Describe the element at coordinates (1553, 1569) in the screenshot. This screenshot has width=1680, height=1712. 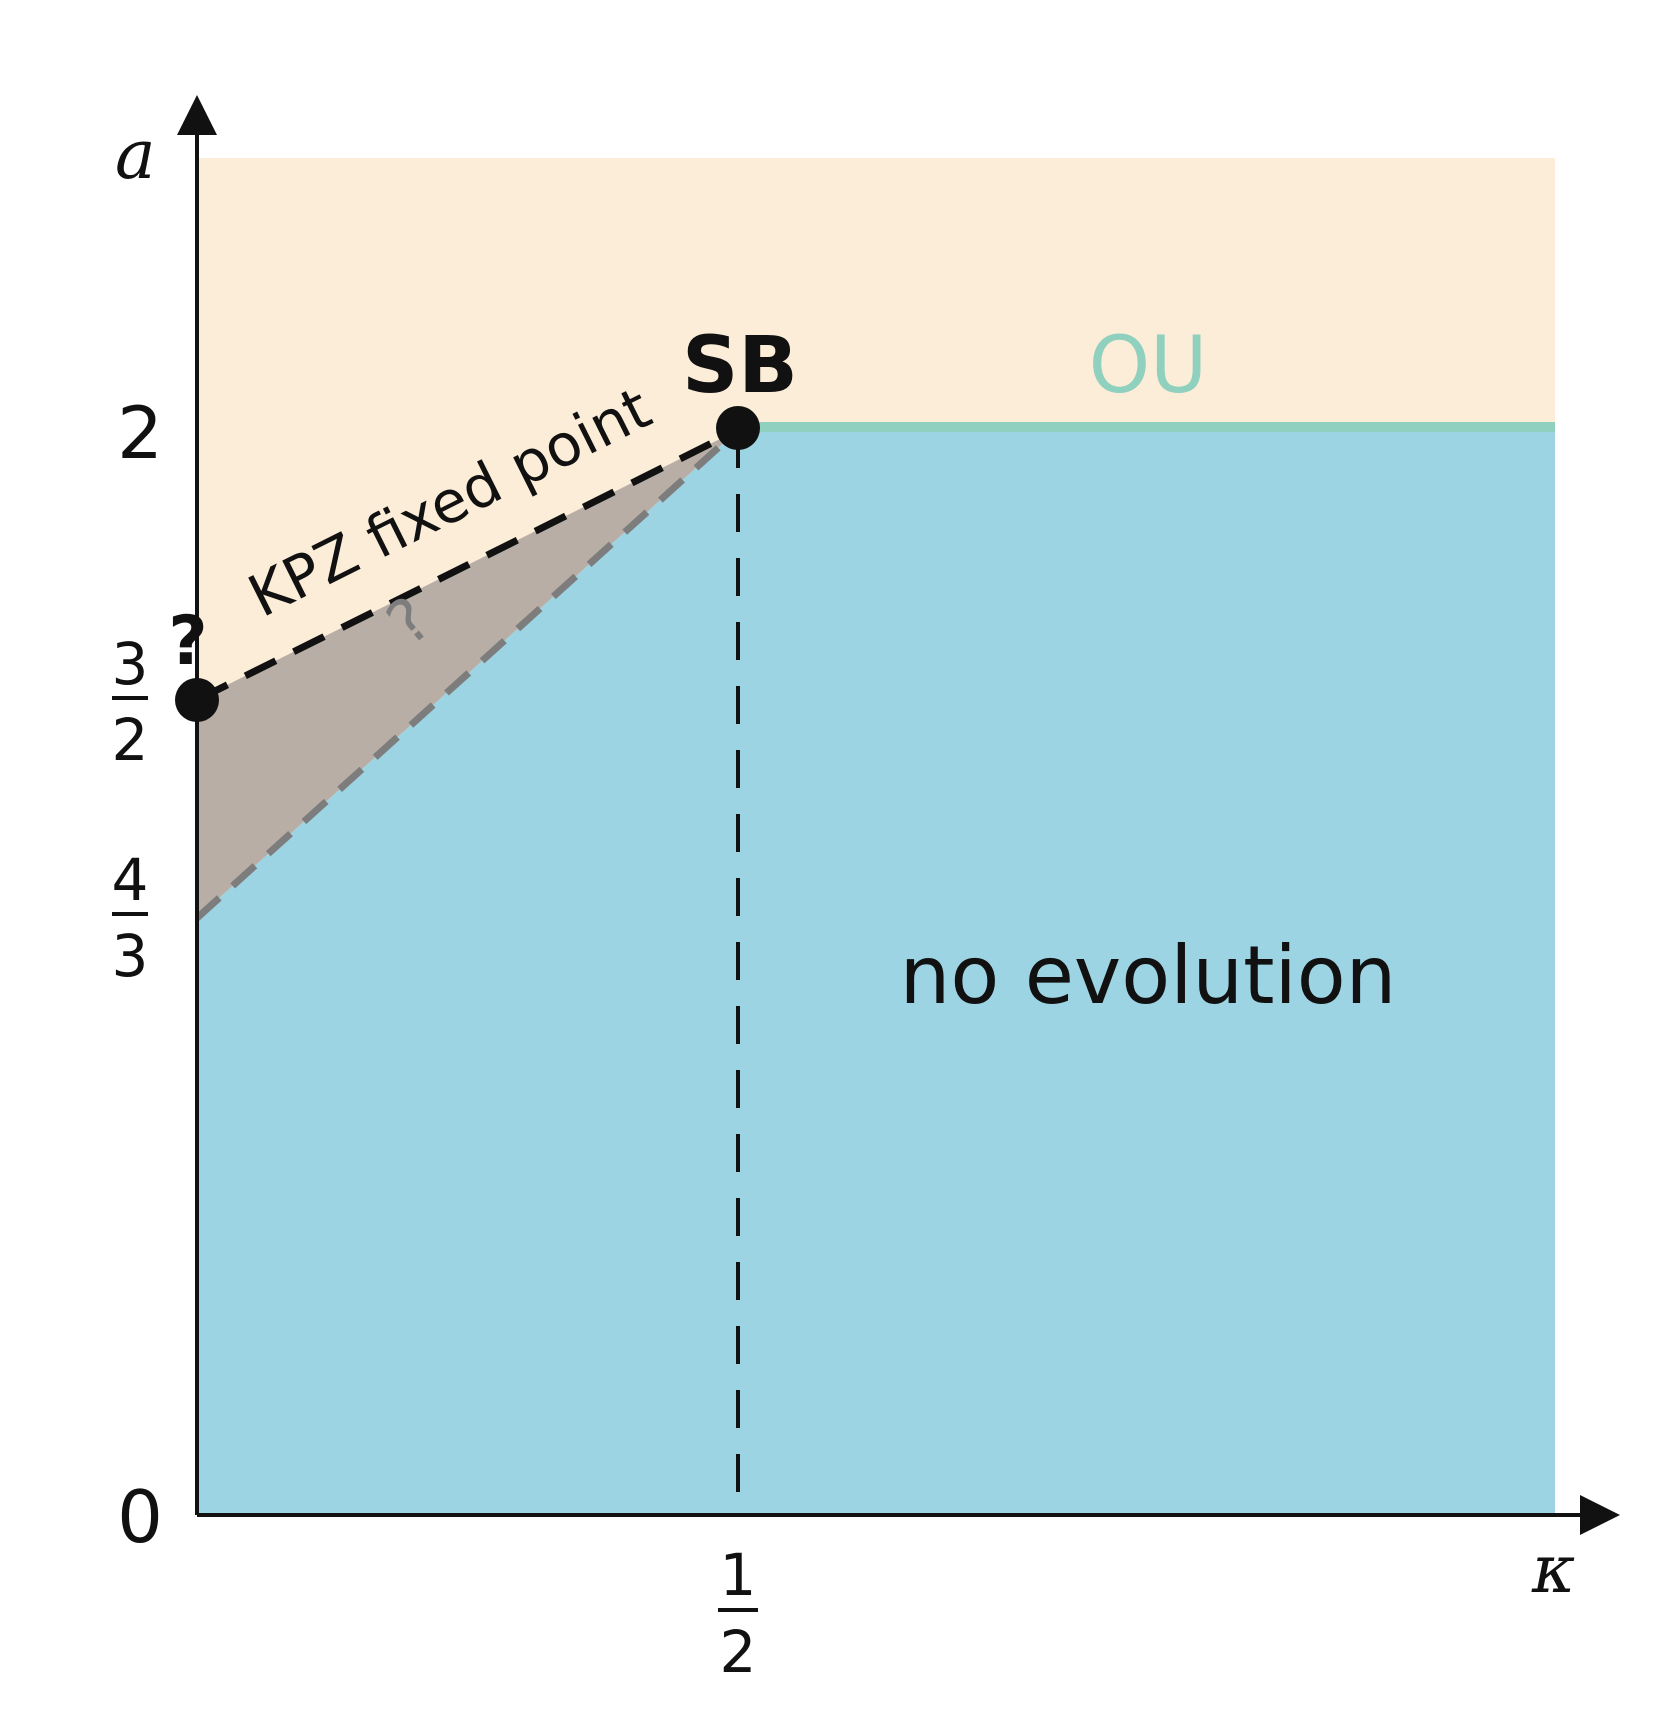
I see `x-axis-label: κ` at that location.